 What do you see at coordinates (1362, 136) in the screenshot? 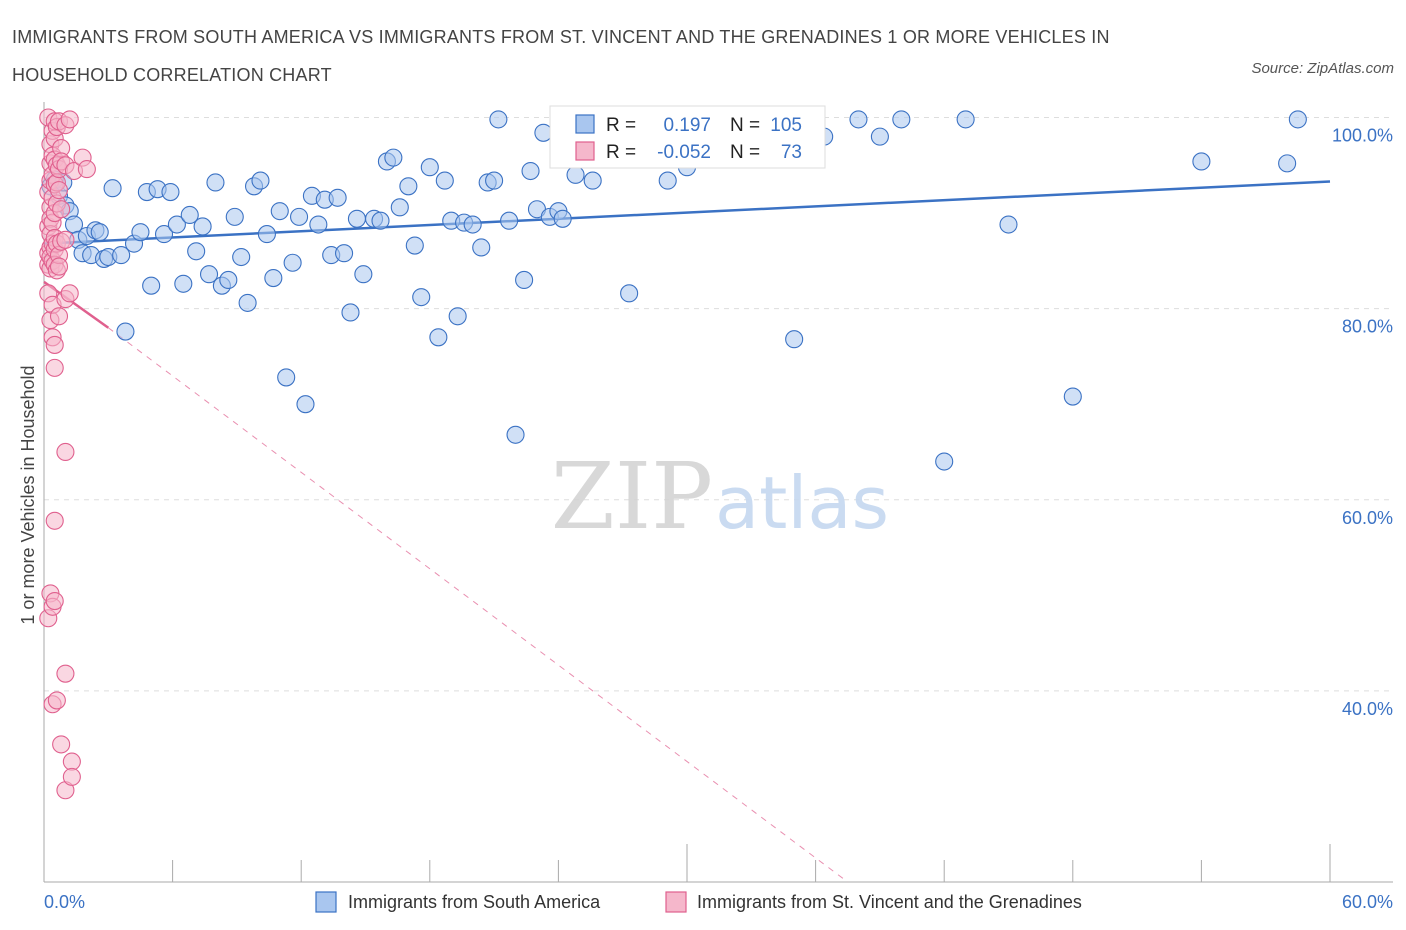
I see `y-tick-label-0: 100.0%` at bounding box center [1362, 136].